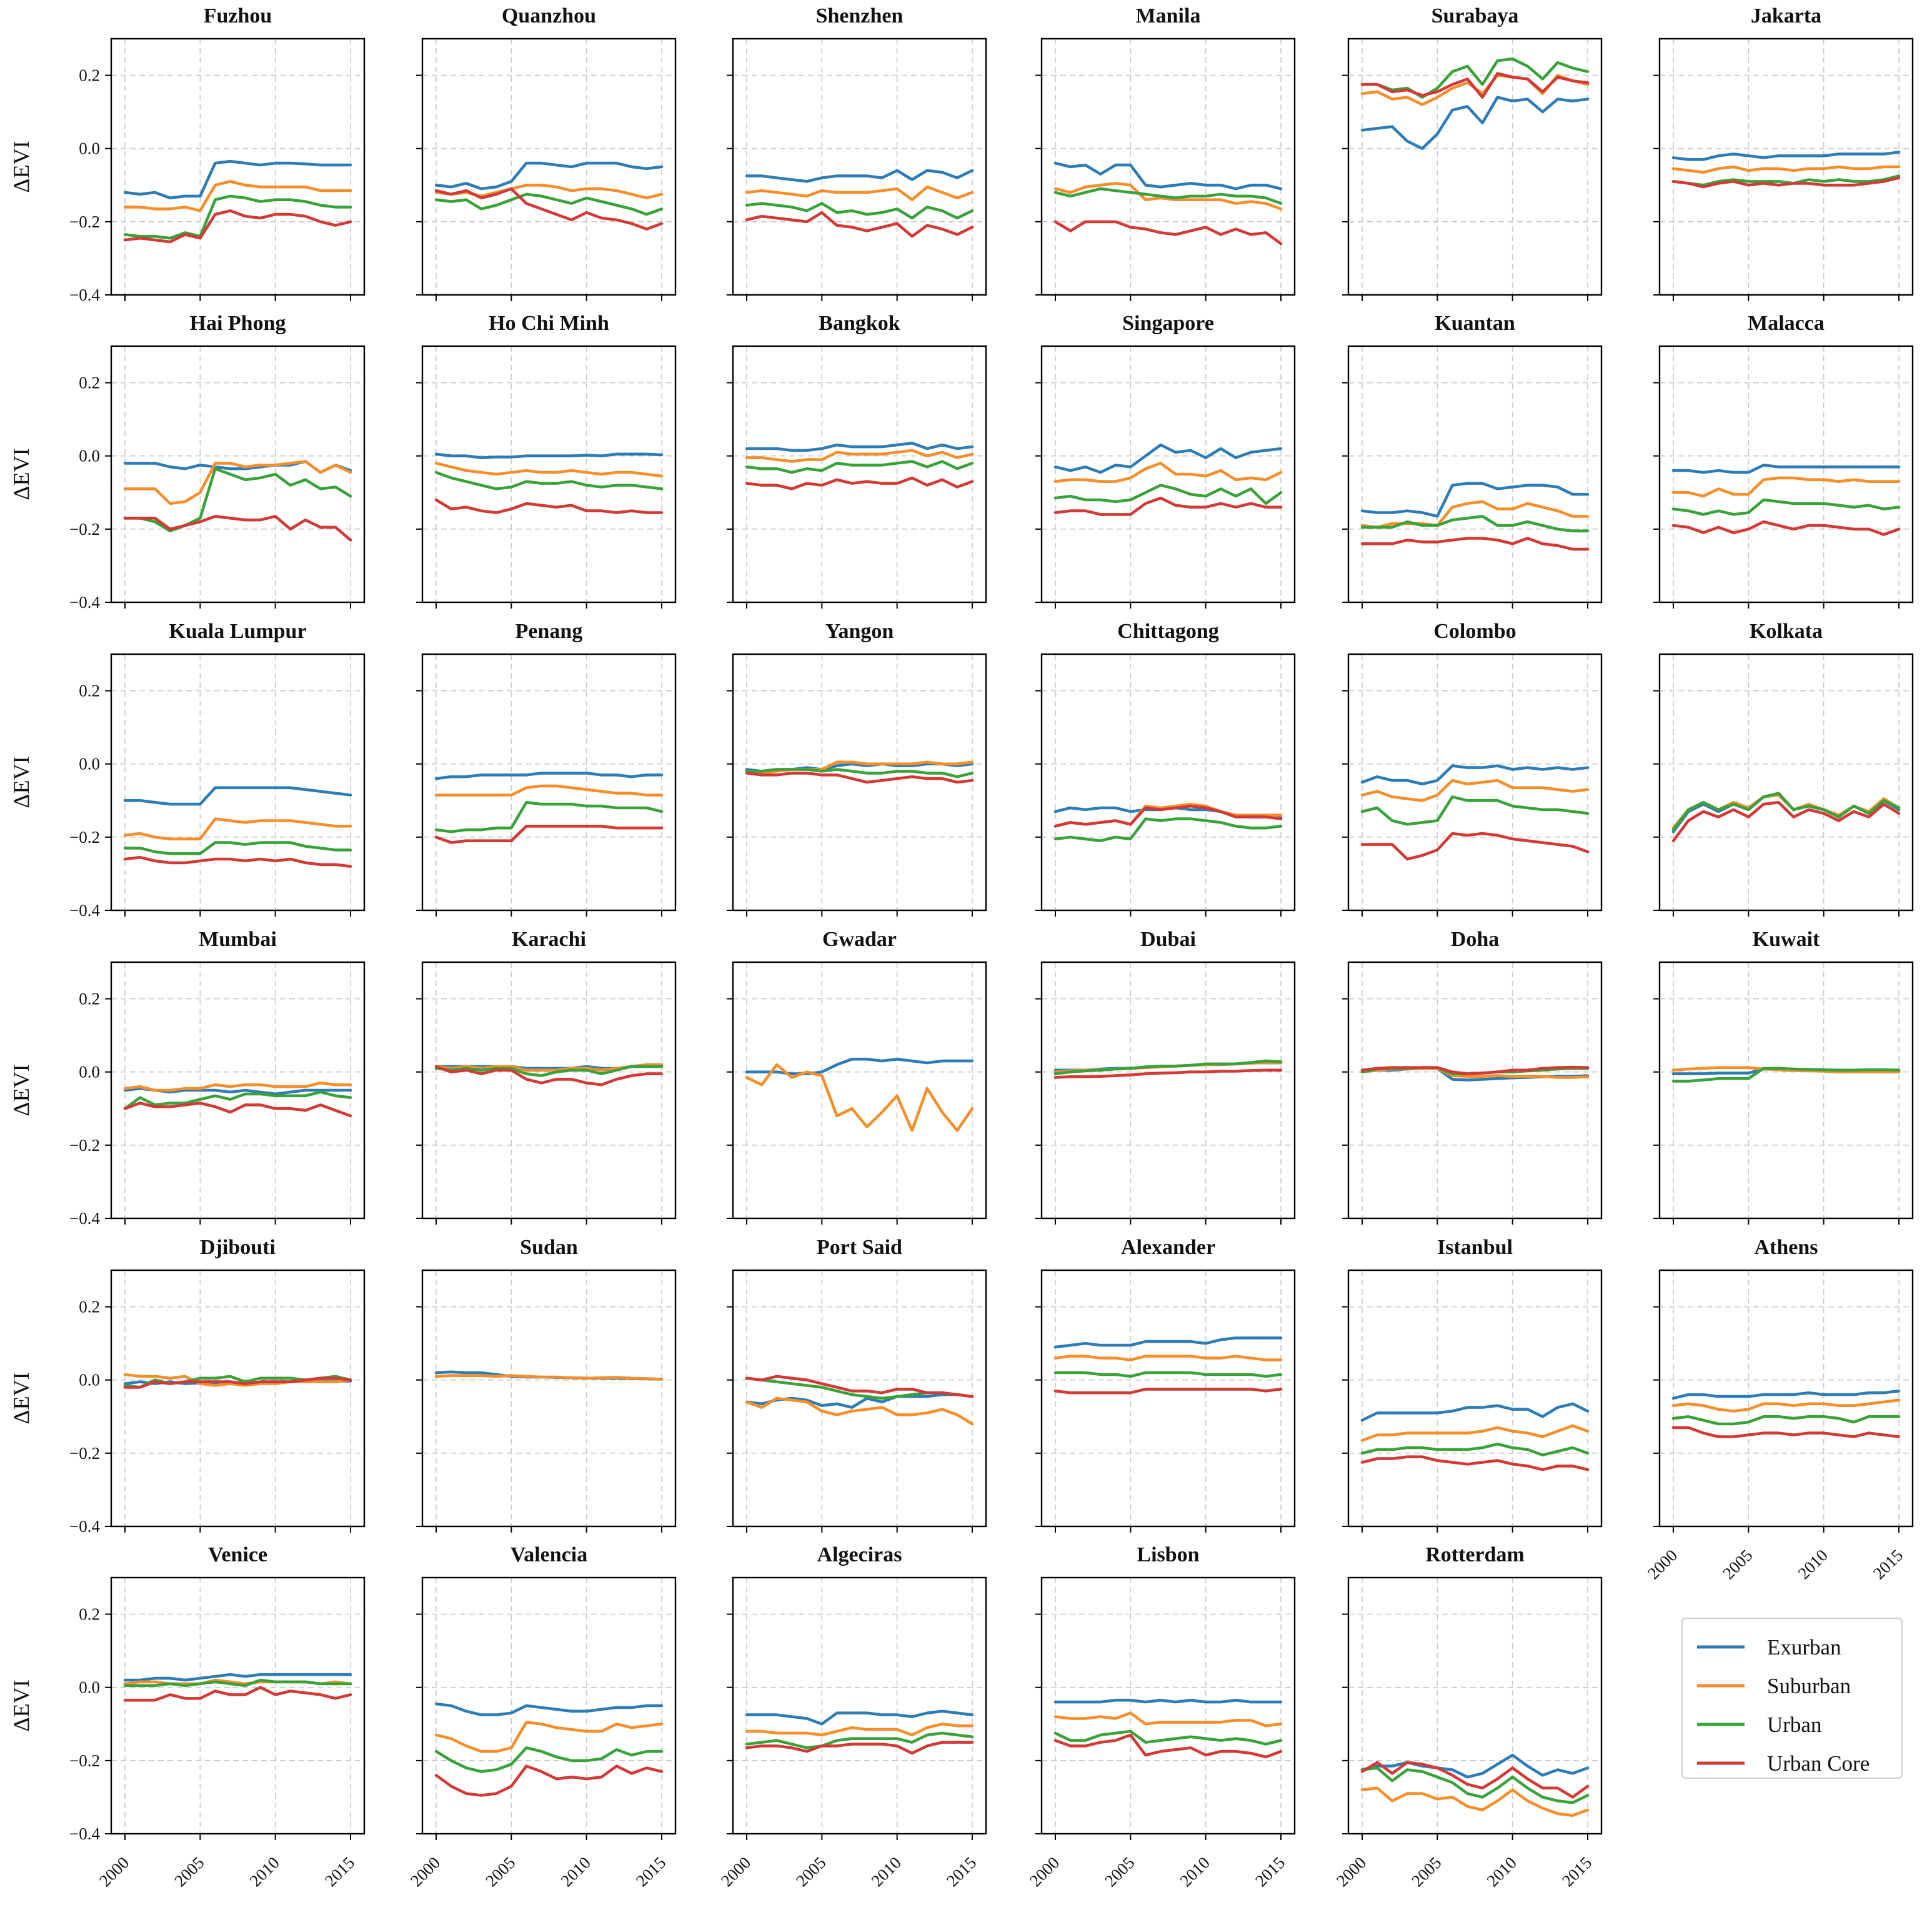  I want to click on legend: Exurban Suburban Urban Urban Core, so click(1792, 1698).